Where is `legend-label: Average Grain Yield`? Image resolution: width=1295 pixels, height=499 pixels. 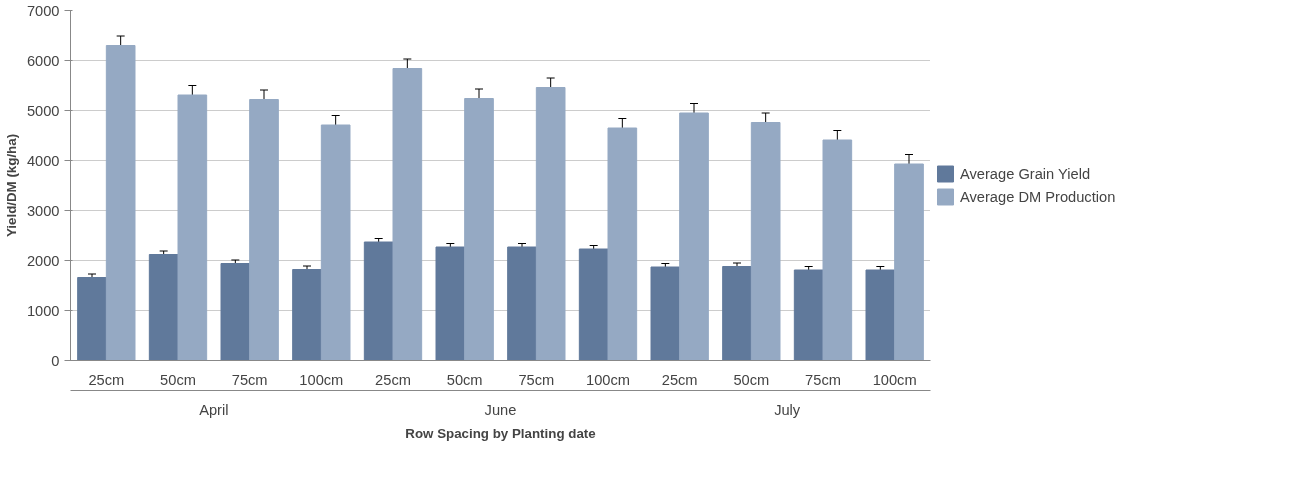
legend-label: Average Grain Yield is located at coordinates (1025, 173).